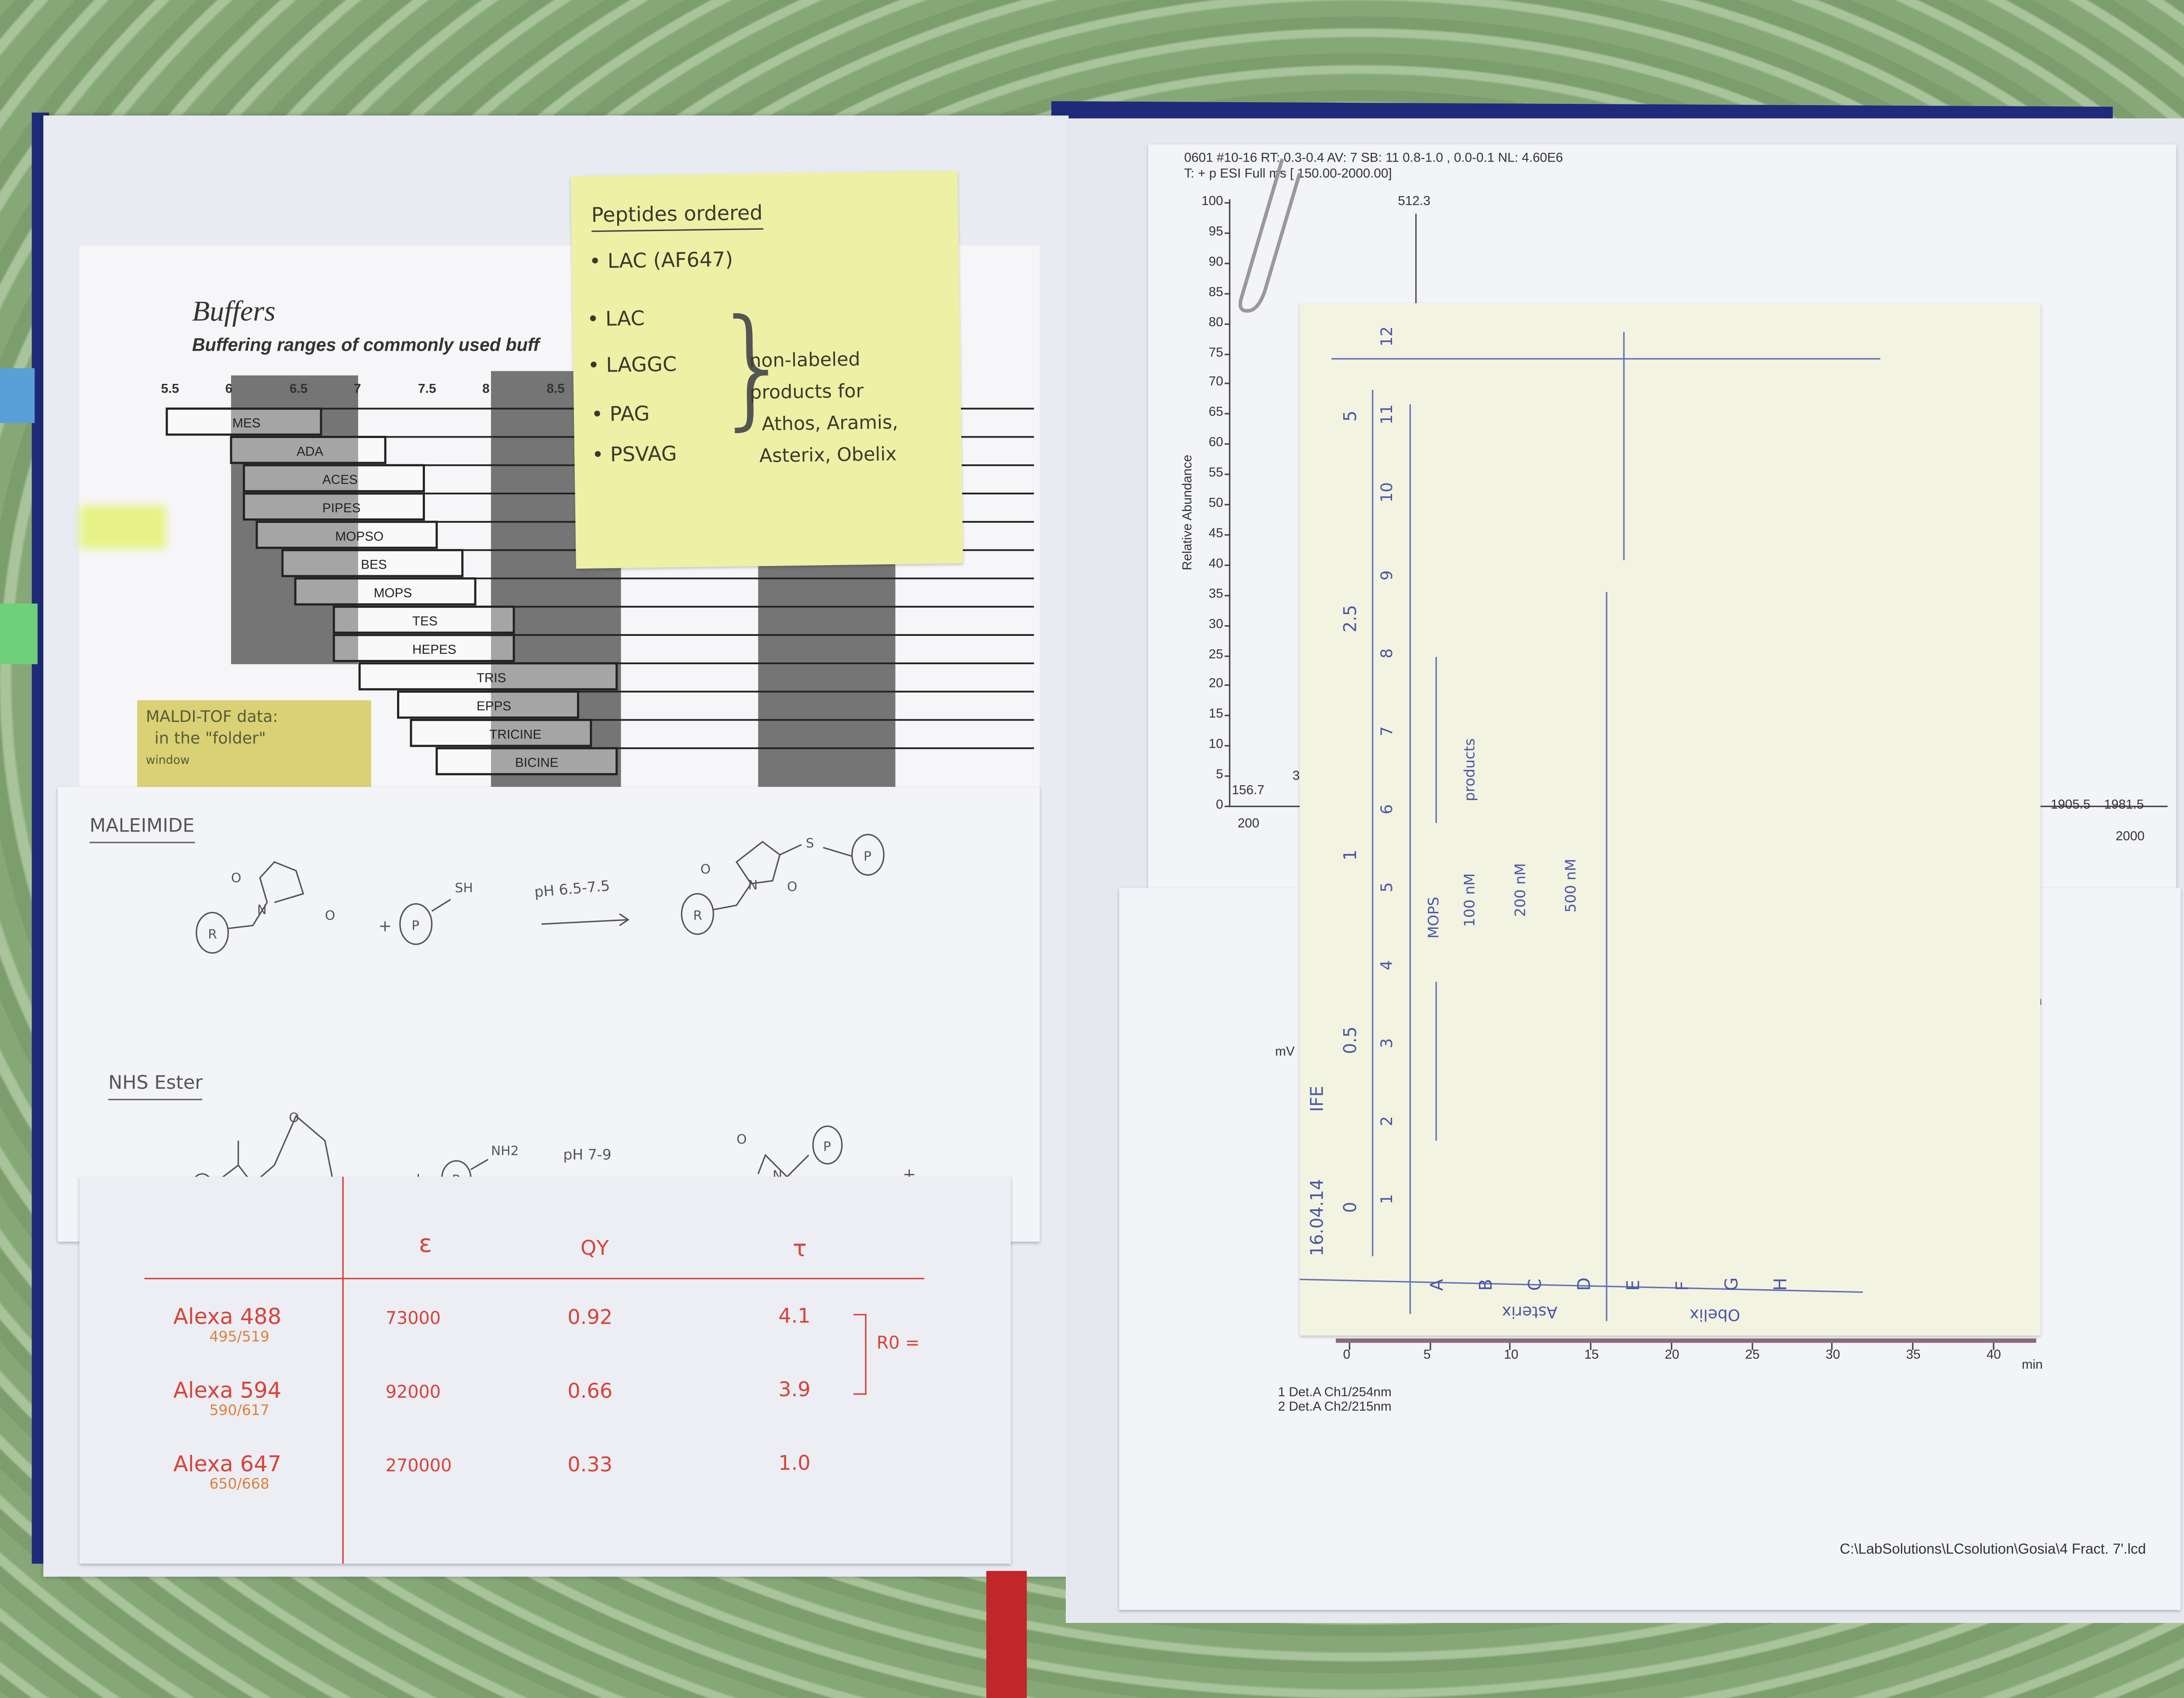 The width and height of the screenshot is (2184, 1698). Describe the element at coordinates (1387, 1121) in the screenshot. I see `column-number: 2` at that location.